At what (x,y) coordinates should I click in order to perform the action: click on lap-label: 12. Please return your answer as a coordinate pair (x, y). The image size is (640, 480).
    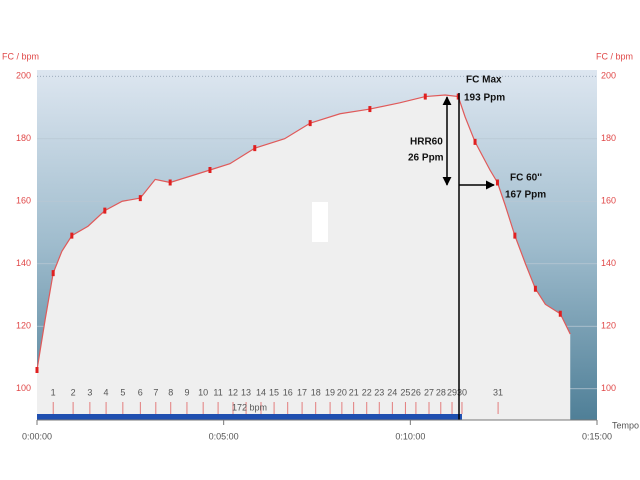
    Looking at the image, I should click on (233, 392).